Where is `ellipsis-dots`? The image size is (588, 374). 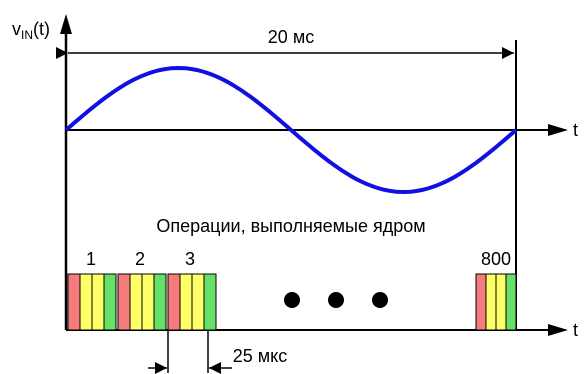
ellipsis-dots is located at coordinates (336, 300).